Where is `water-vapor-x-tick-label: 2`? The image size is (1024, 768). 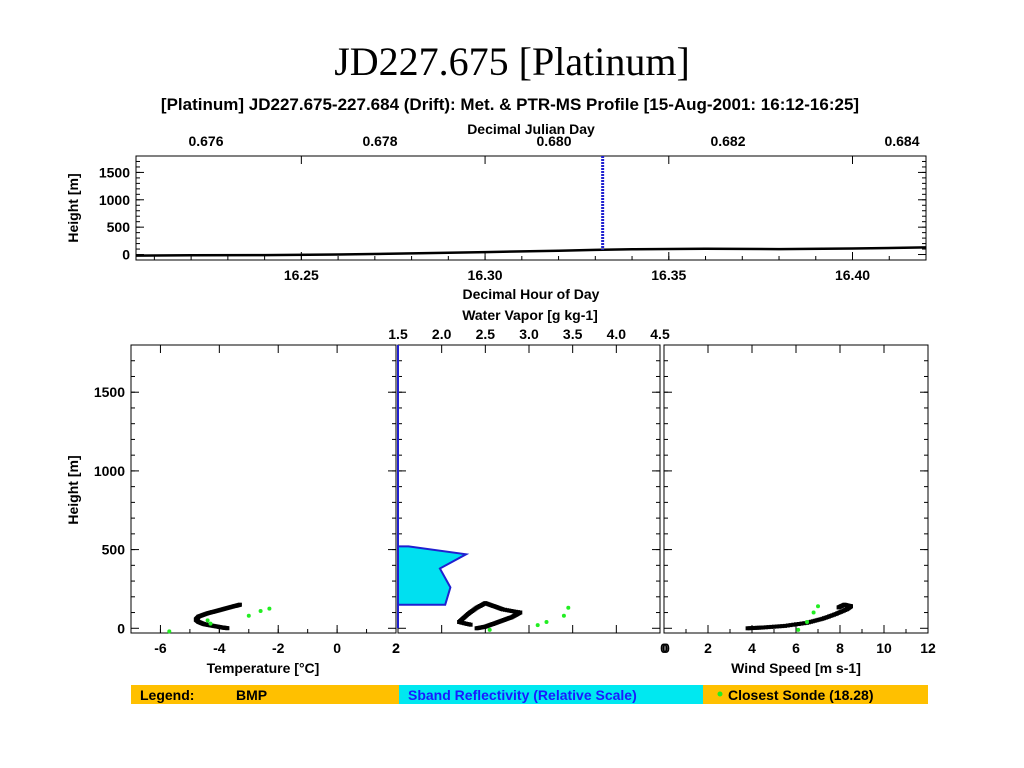 water-vapor-x-tick-label: 2 is located at coordinates (396, 648).